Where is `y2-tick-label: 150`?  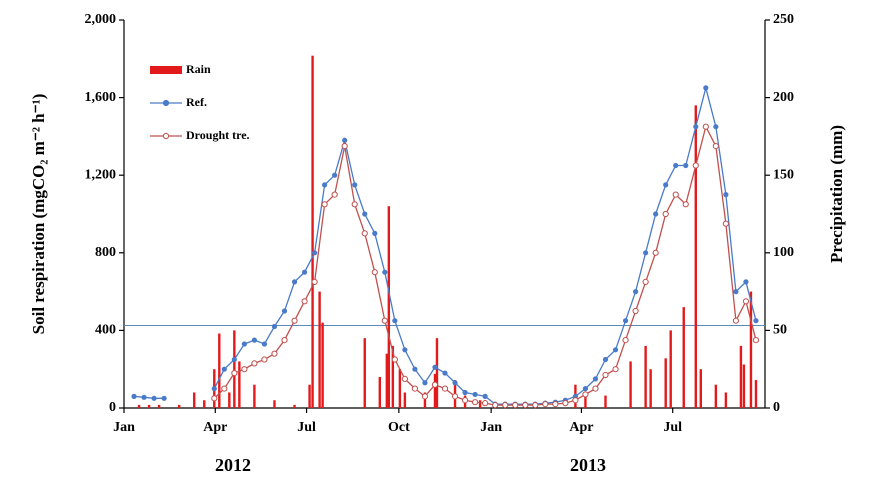 y2-tick-label: 150 is located at coordinates (783, 174).